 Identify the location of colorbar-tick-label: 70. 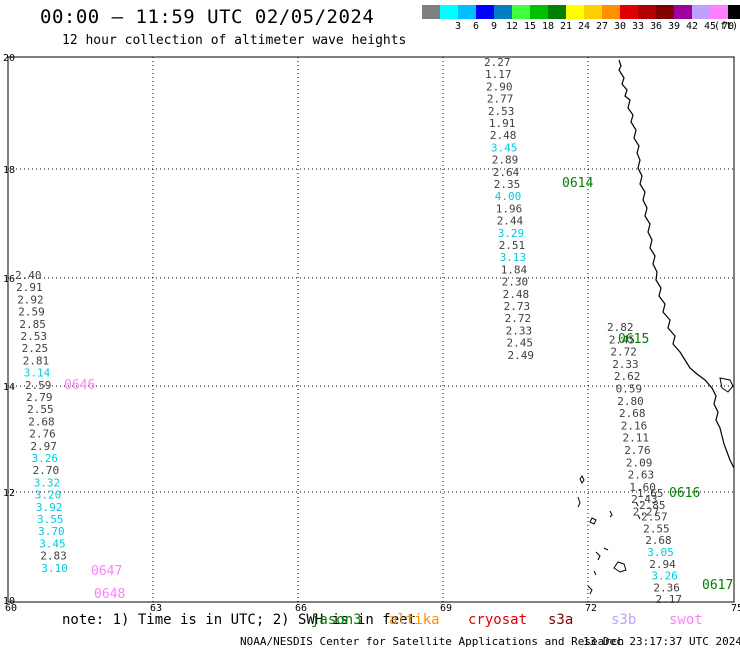
(728, 26).